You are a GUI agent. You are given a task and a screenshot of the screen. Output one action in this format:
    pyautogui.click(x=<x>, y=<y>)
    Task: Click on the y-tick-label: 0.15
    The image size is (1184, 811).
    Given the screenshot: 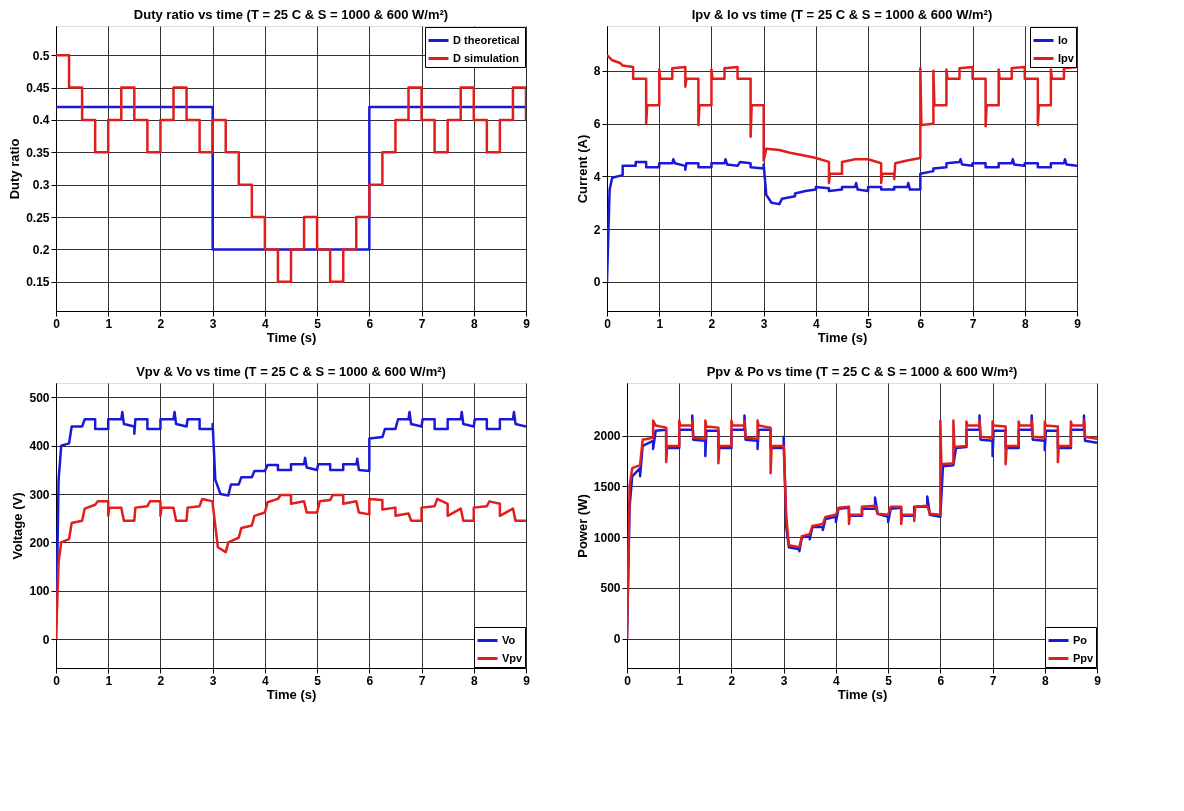 What is the action you would take?
    pyautogui.click(x=38, y=282)
    